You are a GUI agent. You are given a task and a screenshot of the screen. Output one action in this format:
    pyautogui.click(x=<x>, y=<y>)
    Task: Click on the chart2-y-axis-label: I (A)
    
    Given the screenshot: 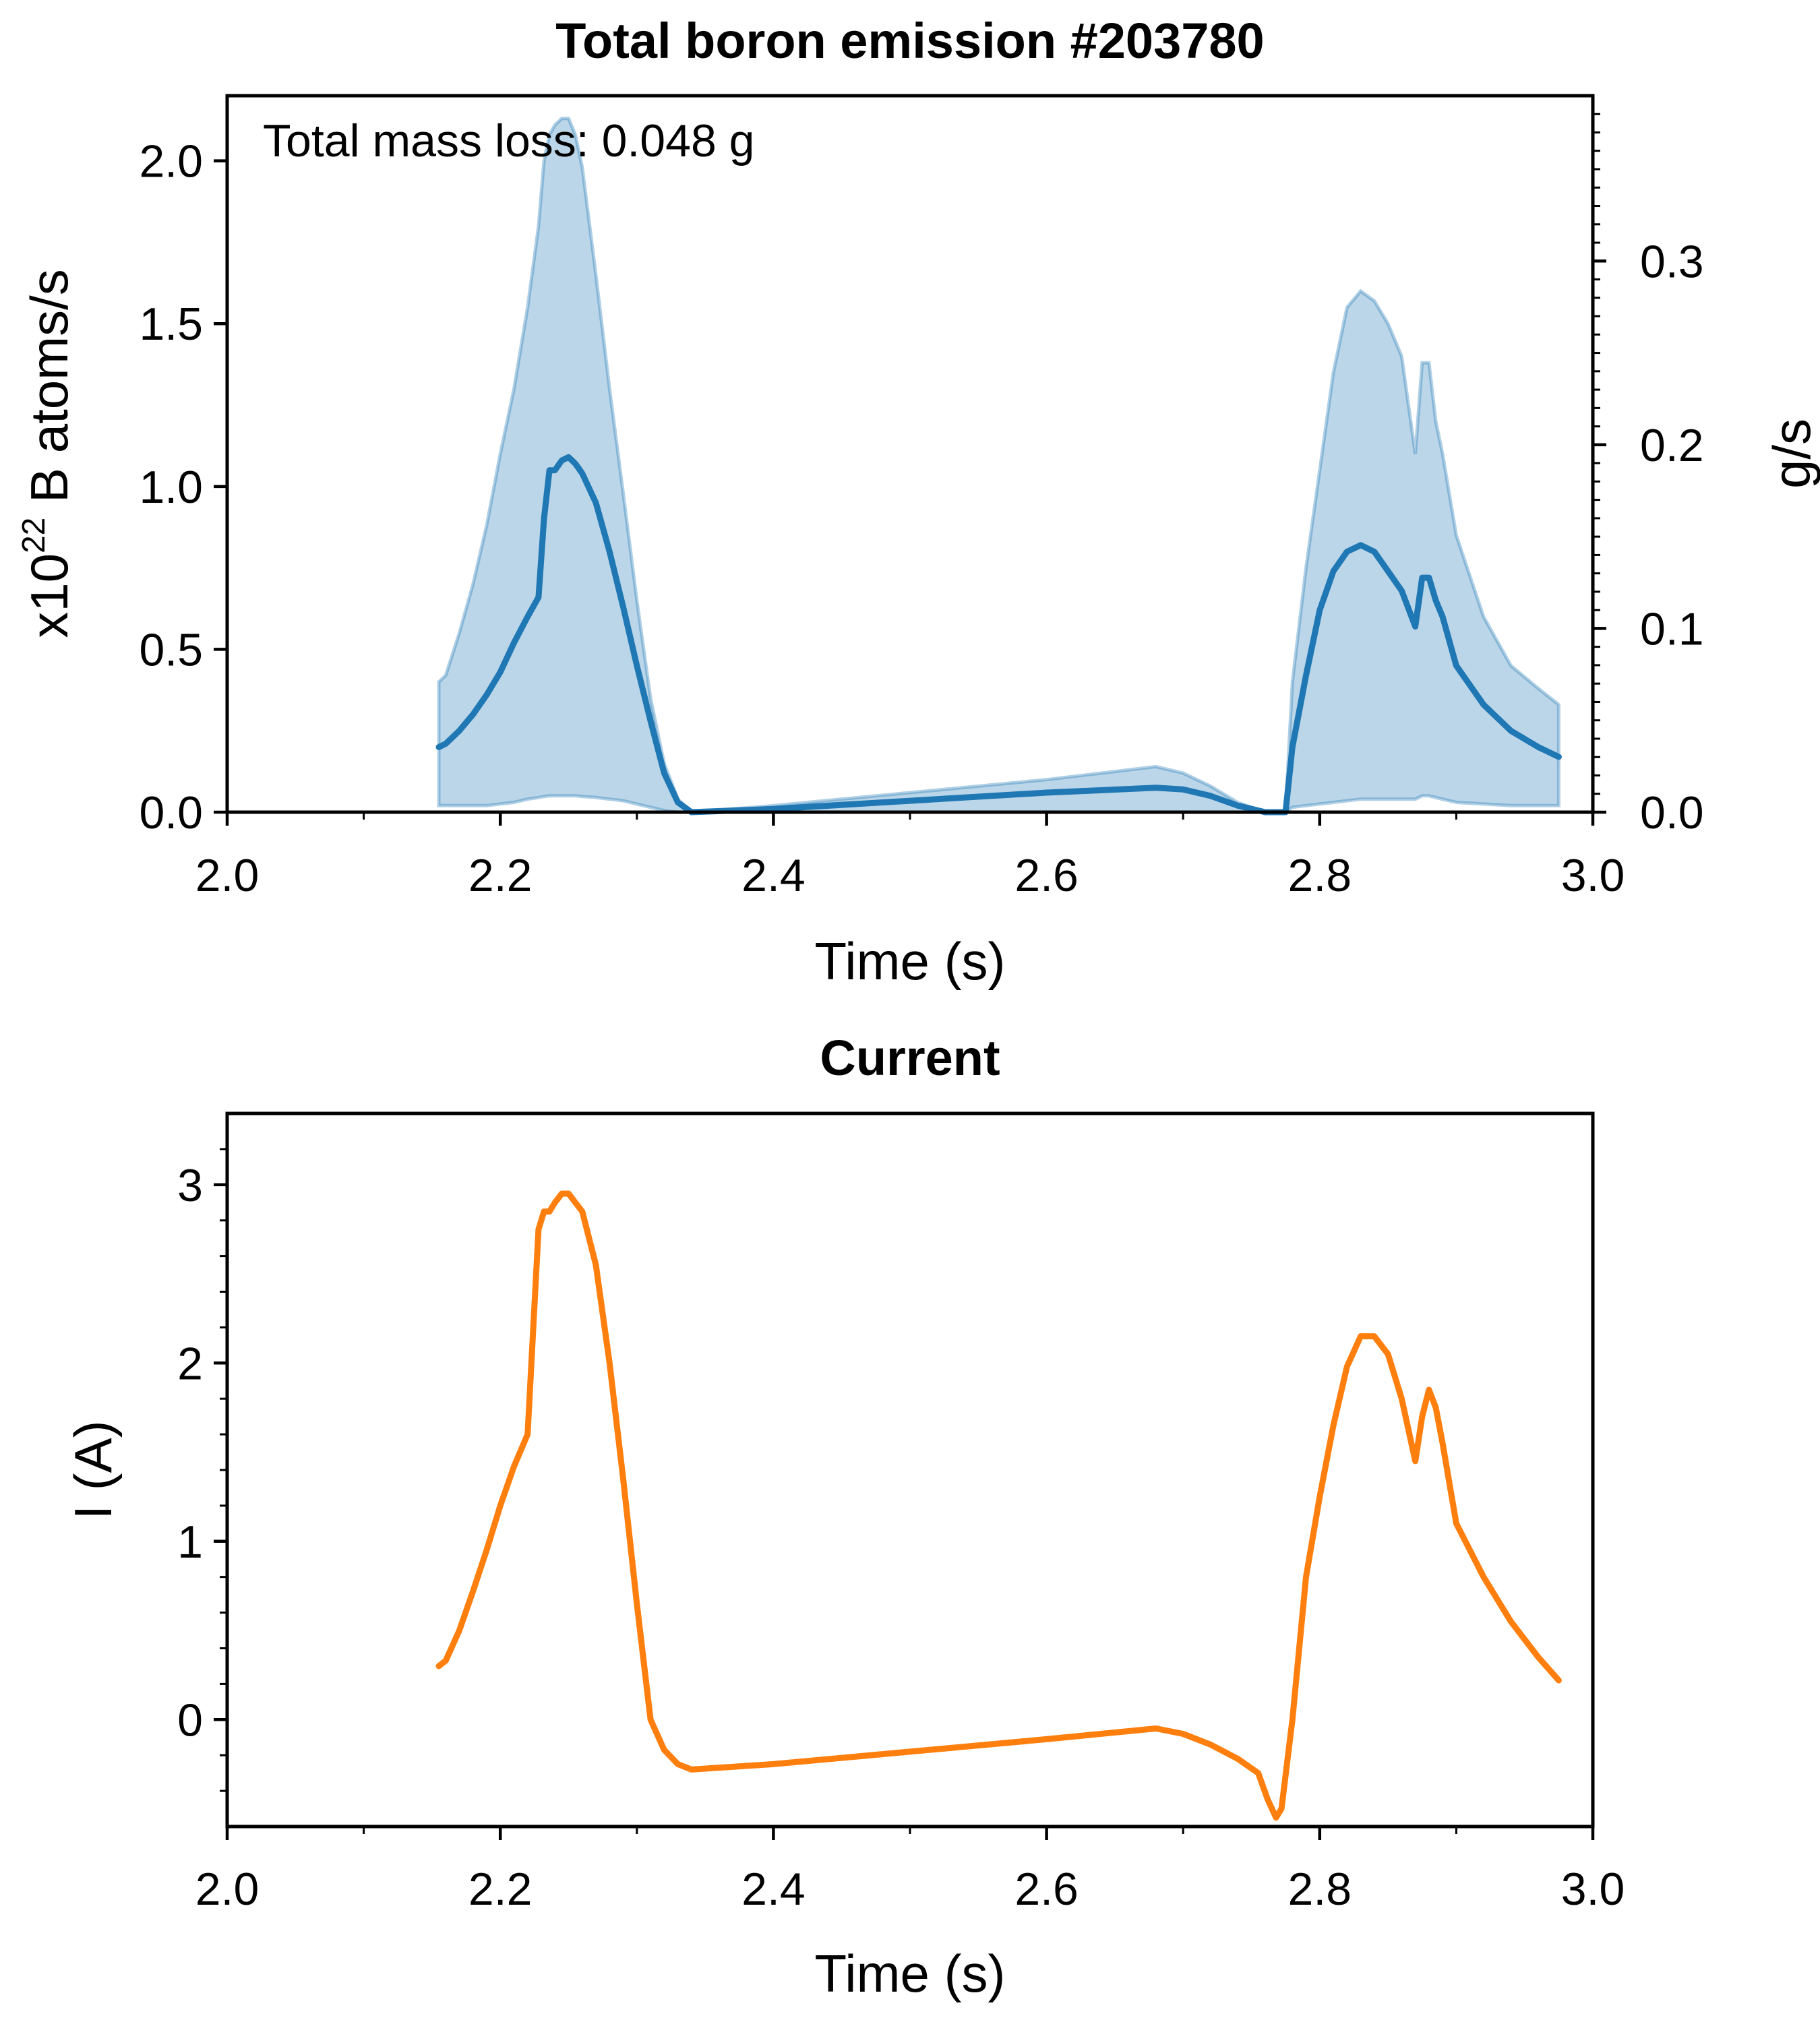 What is the action you would take?
    pyautogui.click(x=93, y=1469)
    